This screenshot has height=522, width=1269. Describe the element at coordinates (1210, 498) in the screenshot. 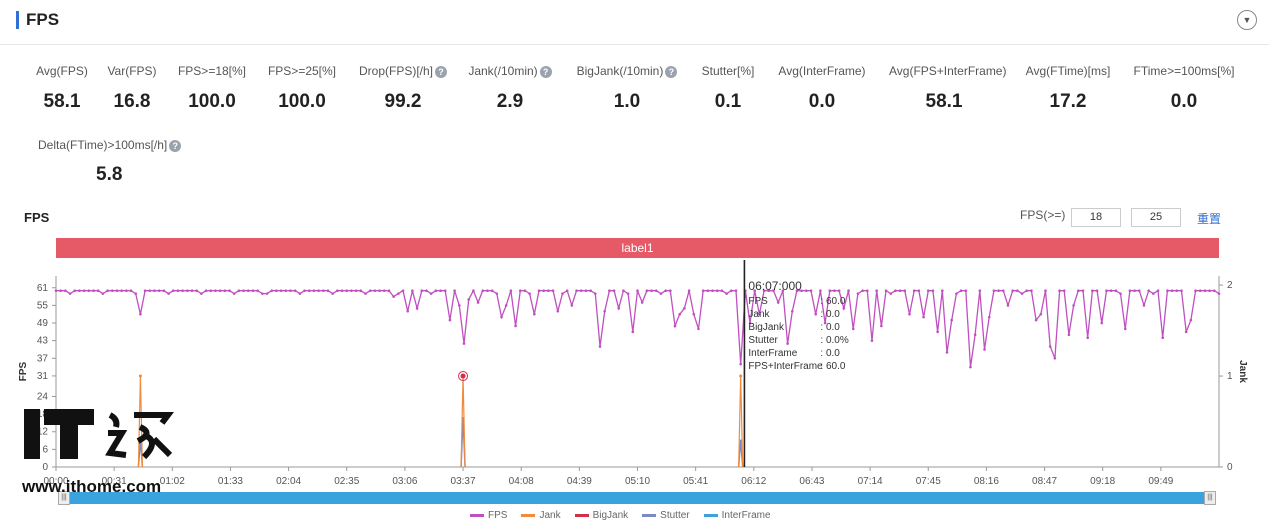

I see `scroll-handle-right: |||` at that location.